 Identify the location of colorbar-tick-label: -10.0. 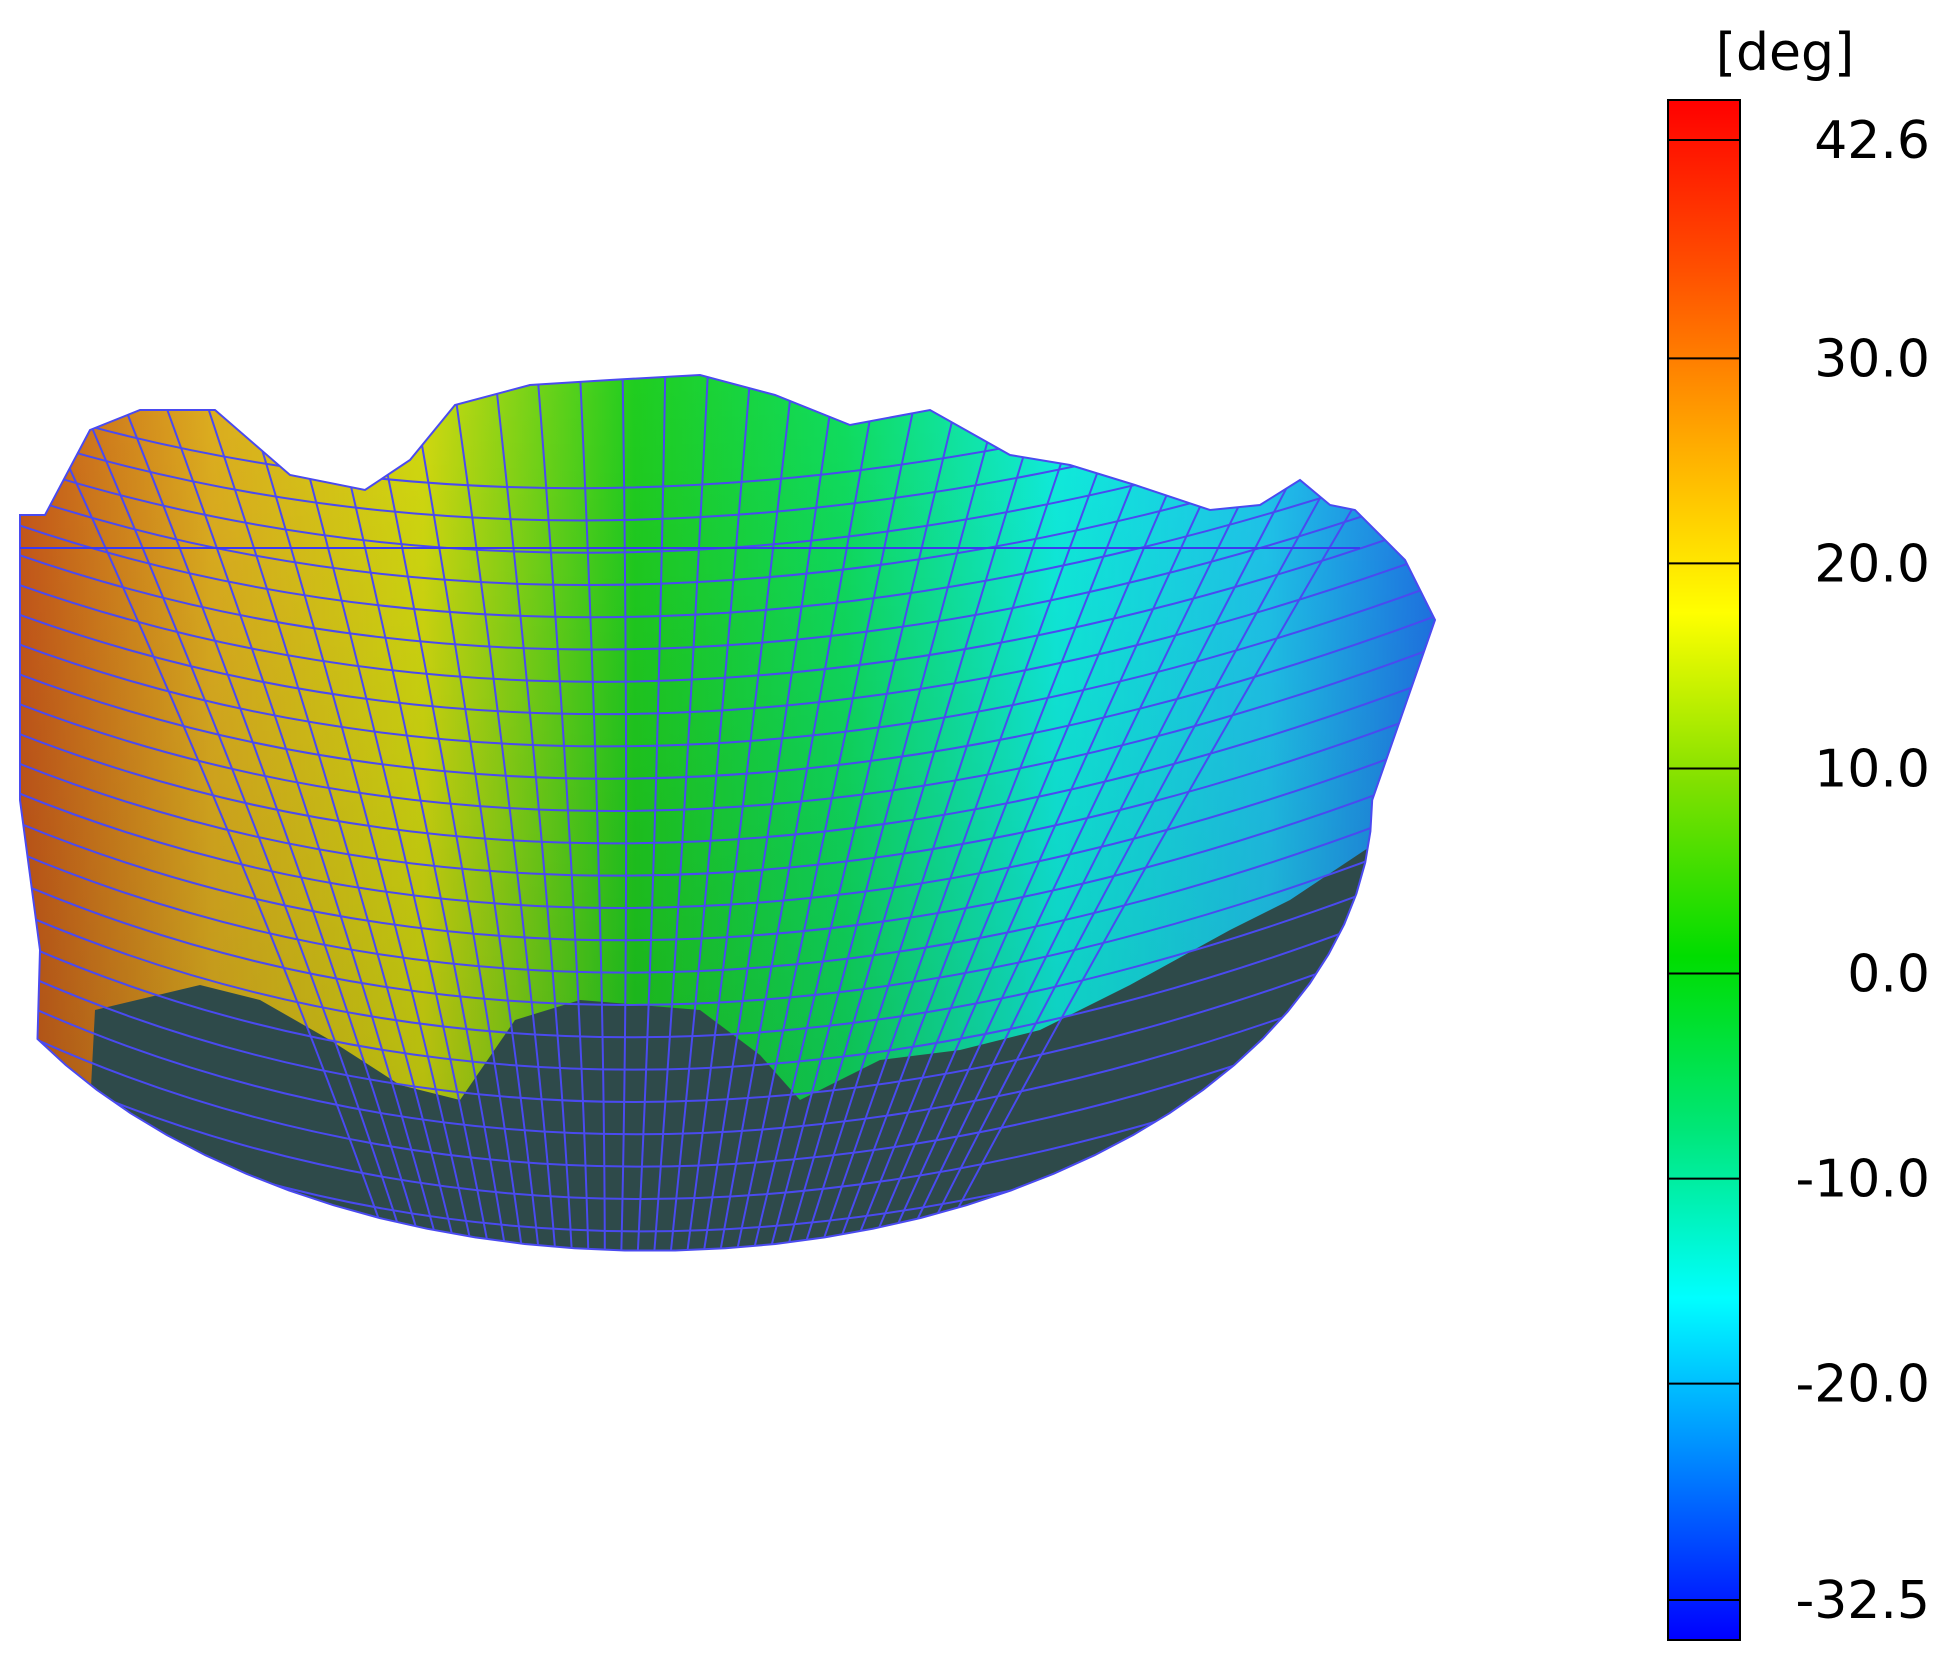
(1862, 1180).